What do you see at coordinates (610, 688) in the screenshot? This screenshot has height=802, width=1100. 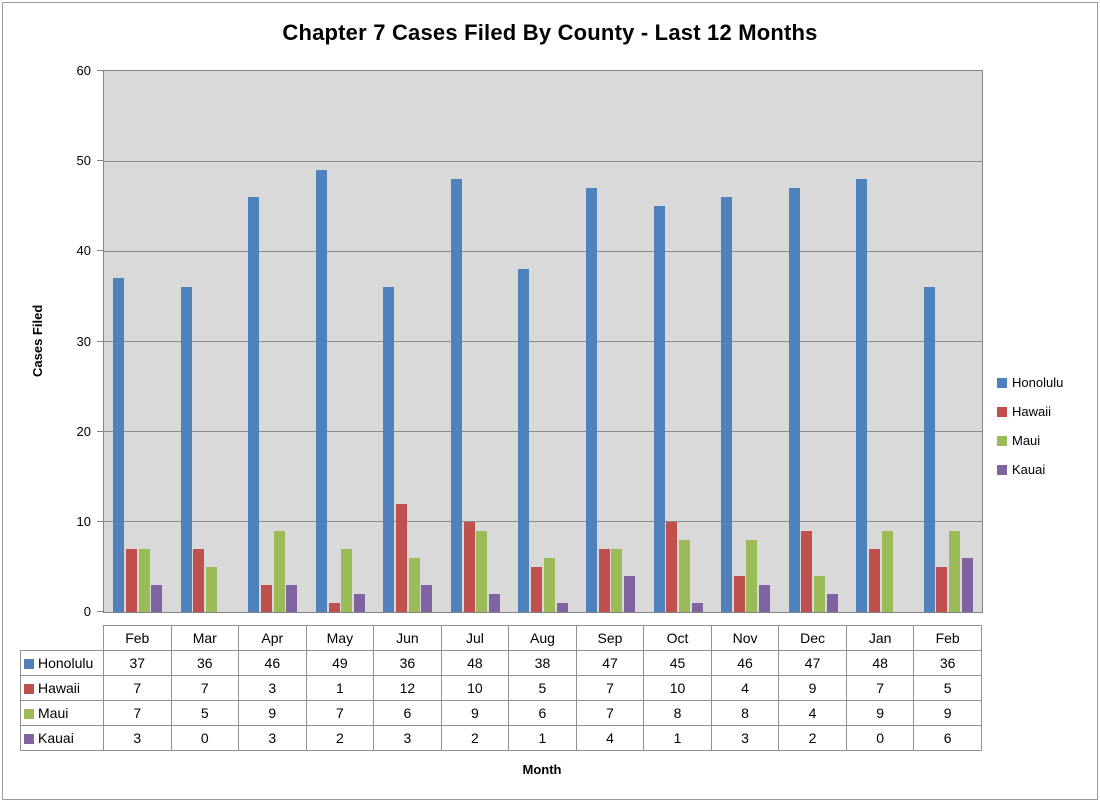 I see `table-value-hawaii-7: 7` at bounding box center [610, 688].